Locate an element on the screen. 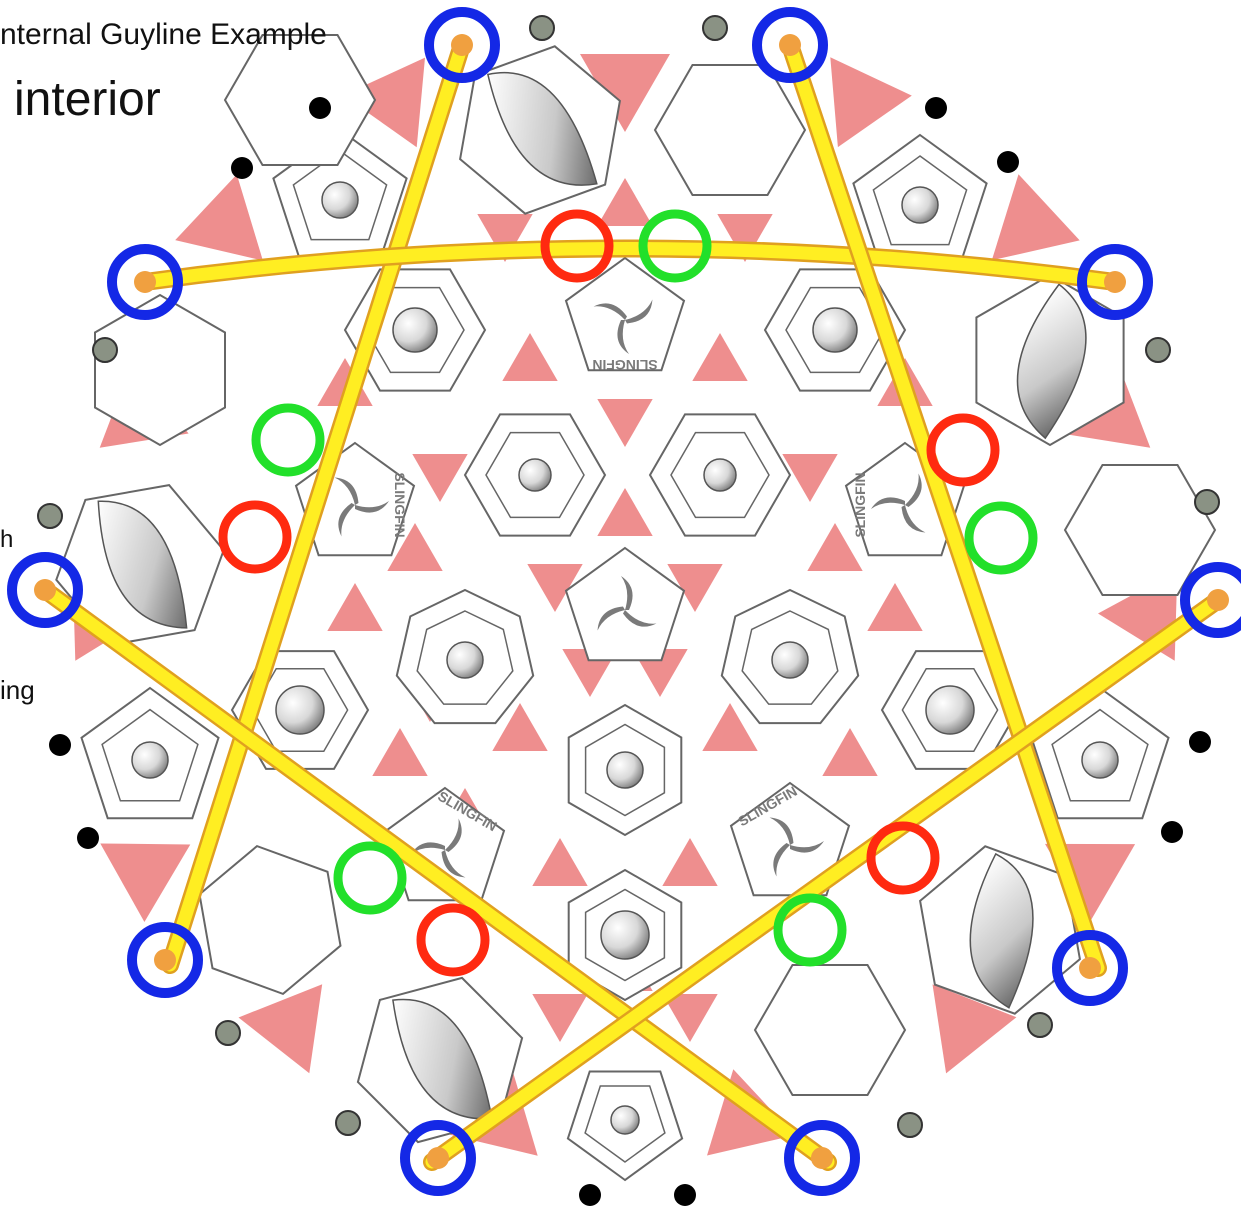 The width and height of the screenshot is (1241, 1210). slingfin-logo-icon is located at coordinates (627, 603).